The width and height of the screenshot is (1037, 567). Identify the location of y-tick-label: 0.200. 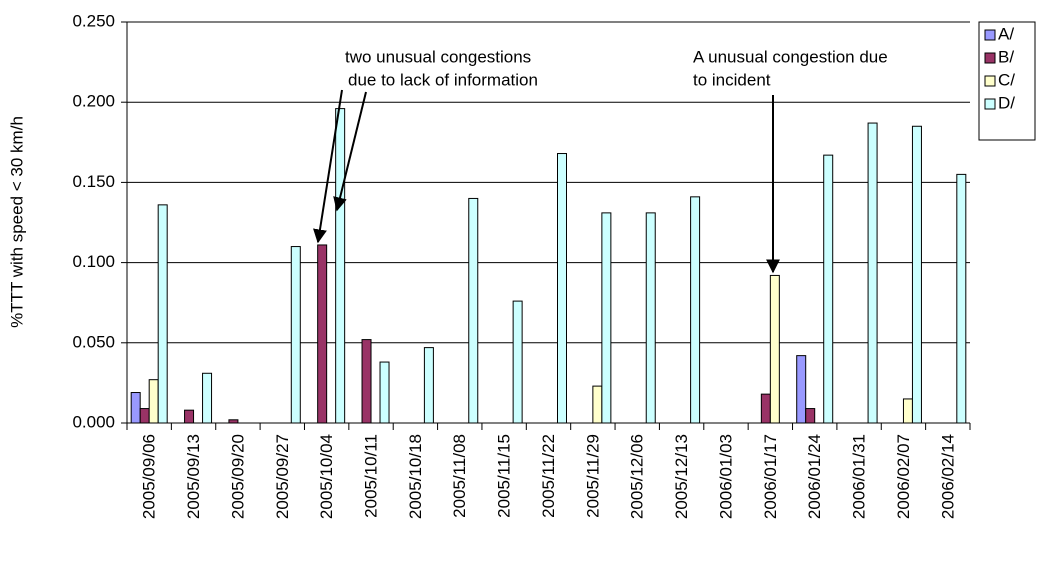
(93, 101).